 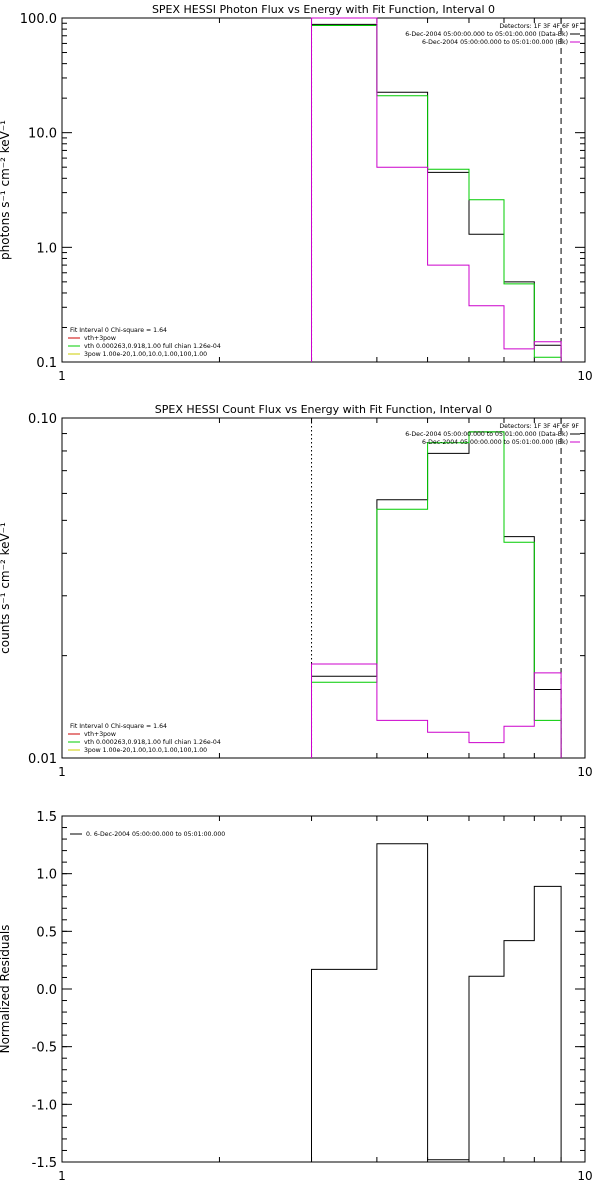 What do you see at coordinates (46, 990) in the screenshot?
I see `y-tick-label: 0.0` at bounding box center [46, 990].